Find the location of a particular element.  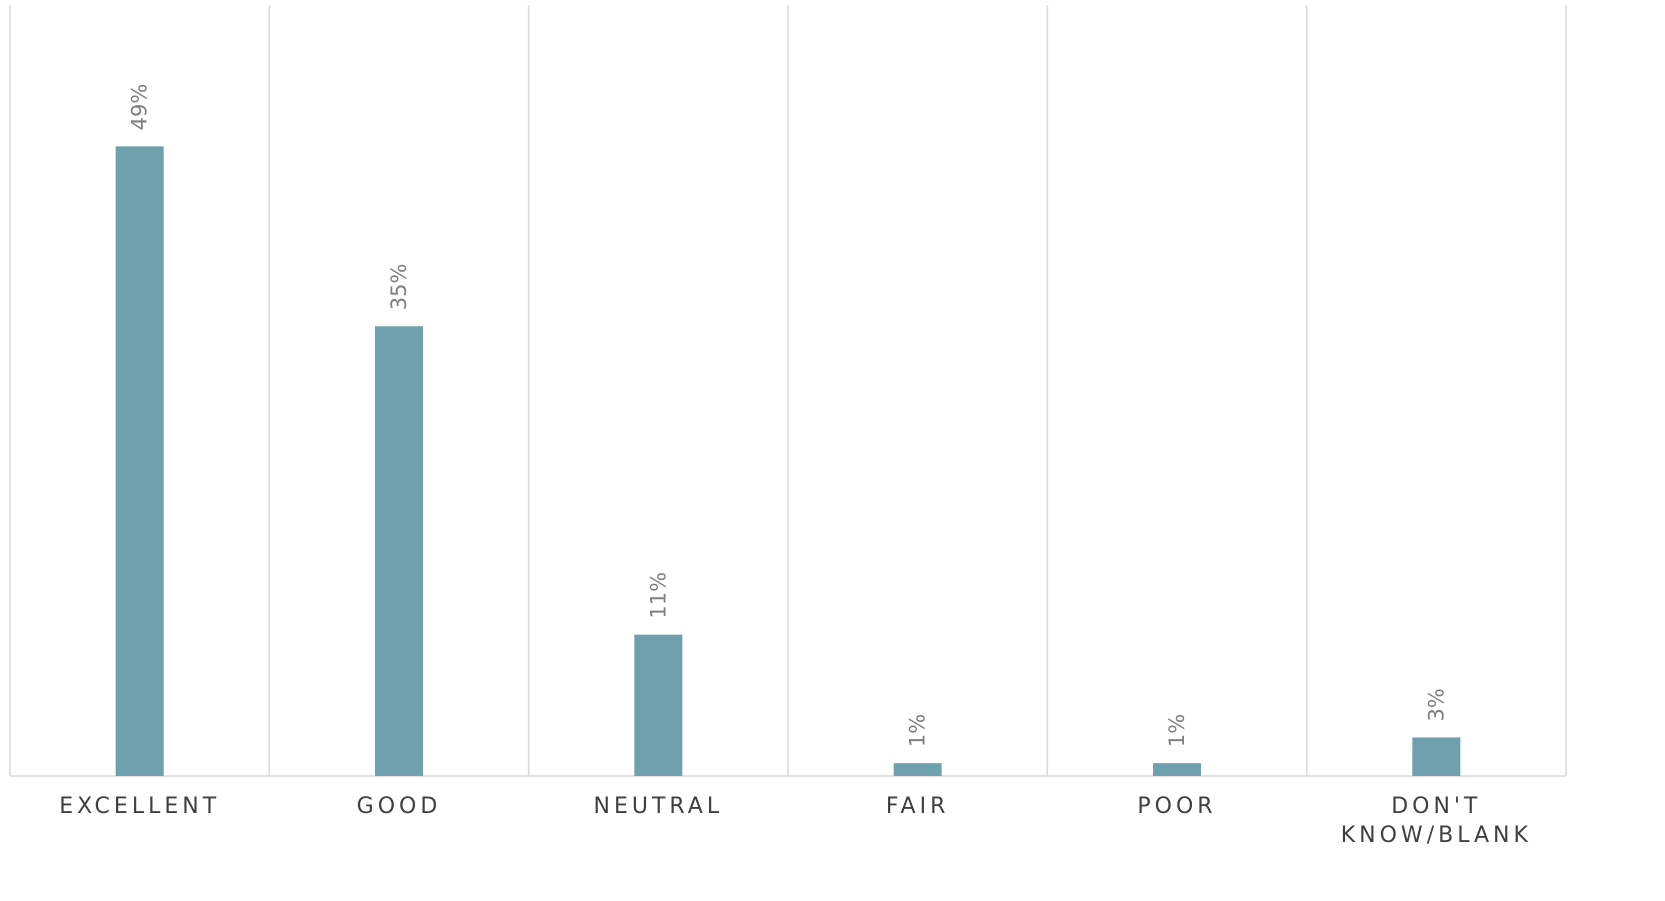

category-label: FAIR is located at coordinates (917, 806).